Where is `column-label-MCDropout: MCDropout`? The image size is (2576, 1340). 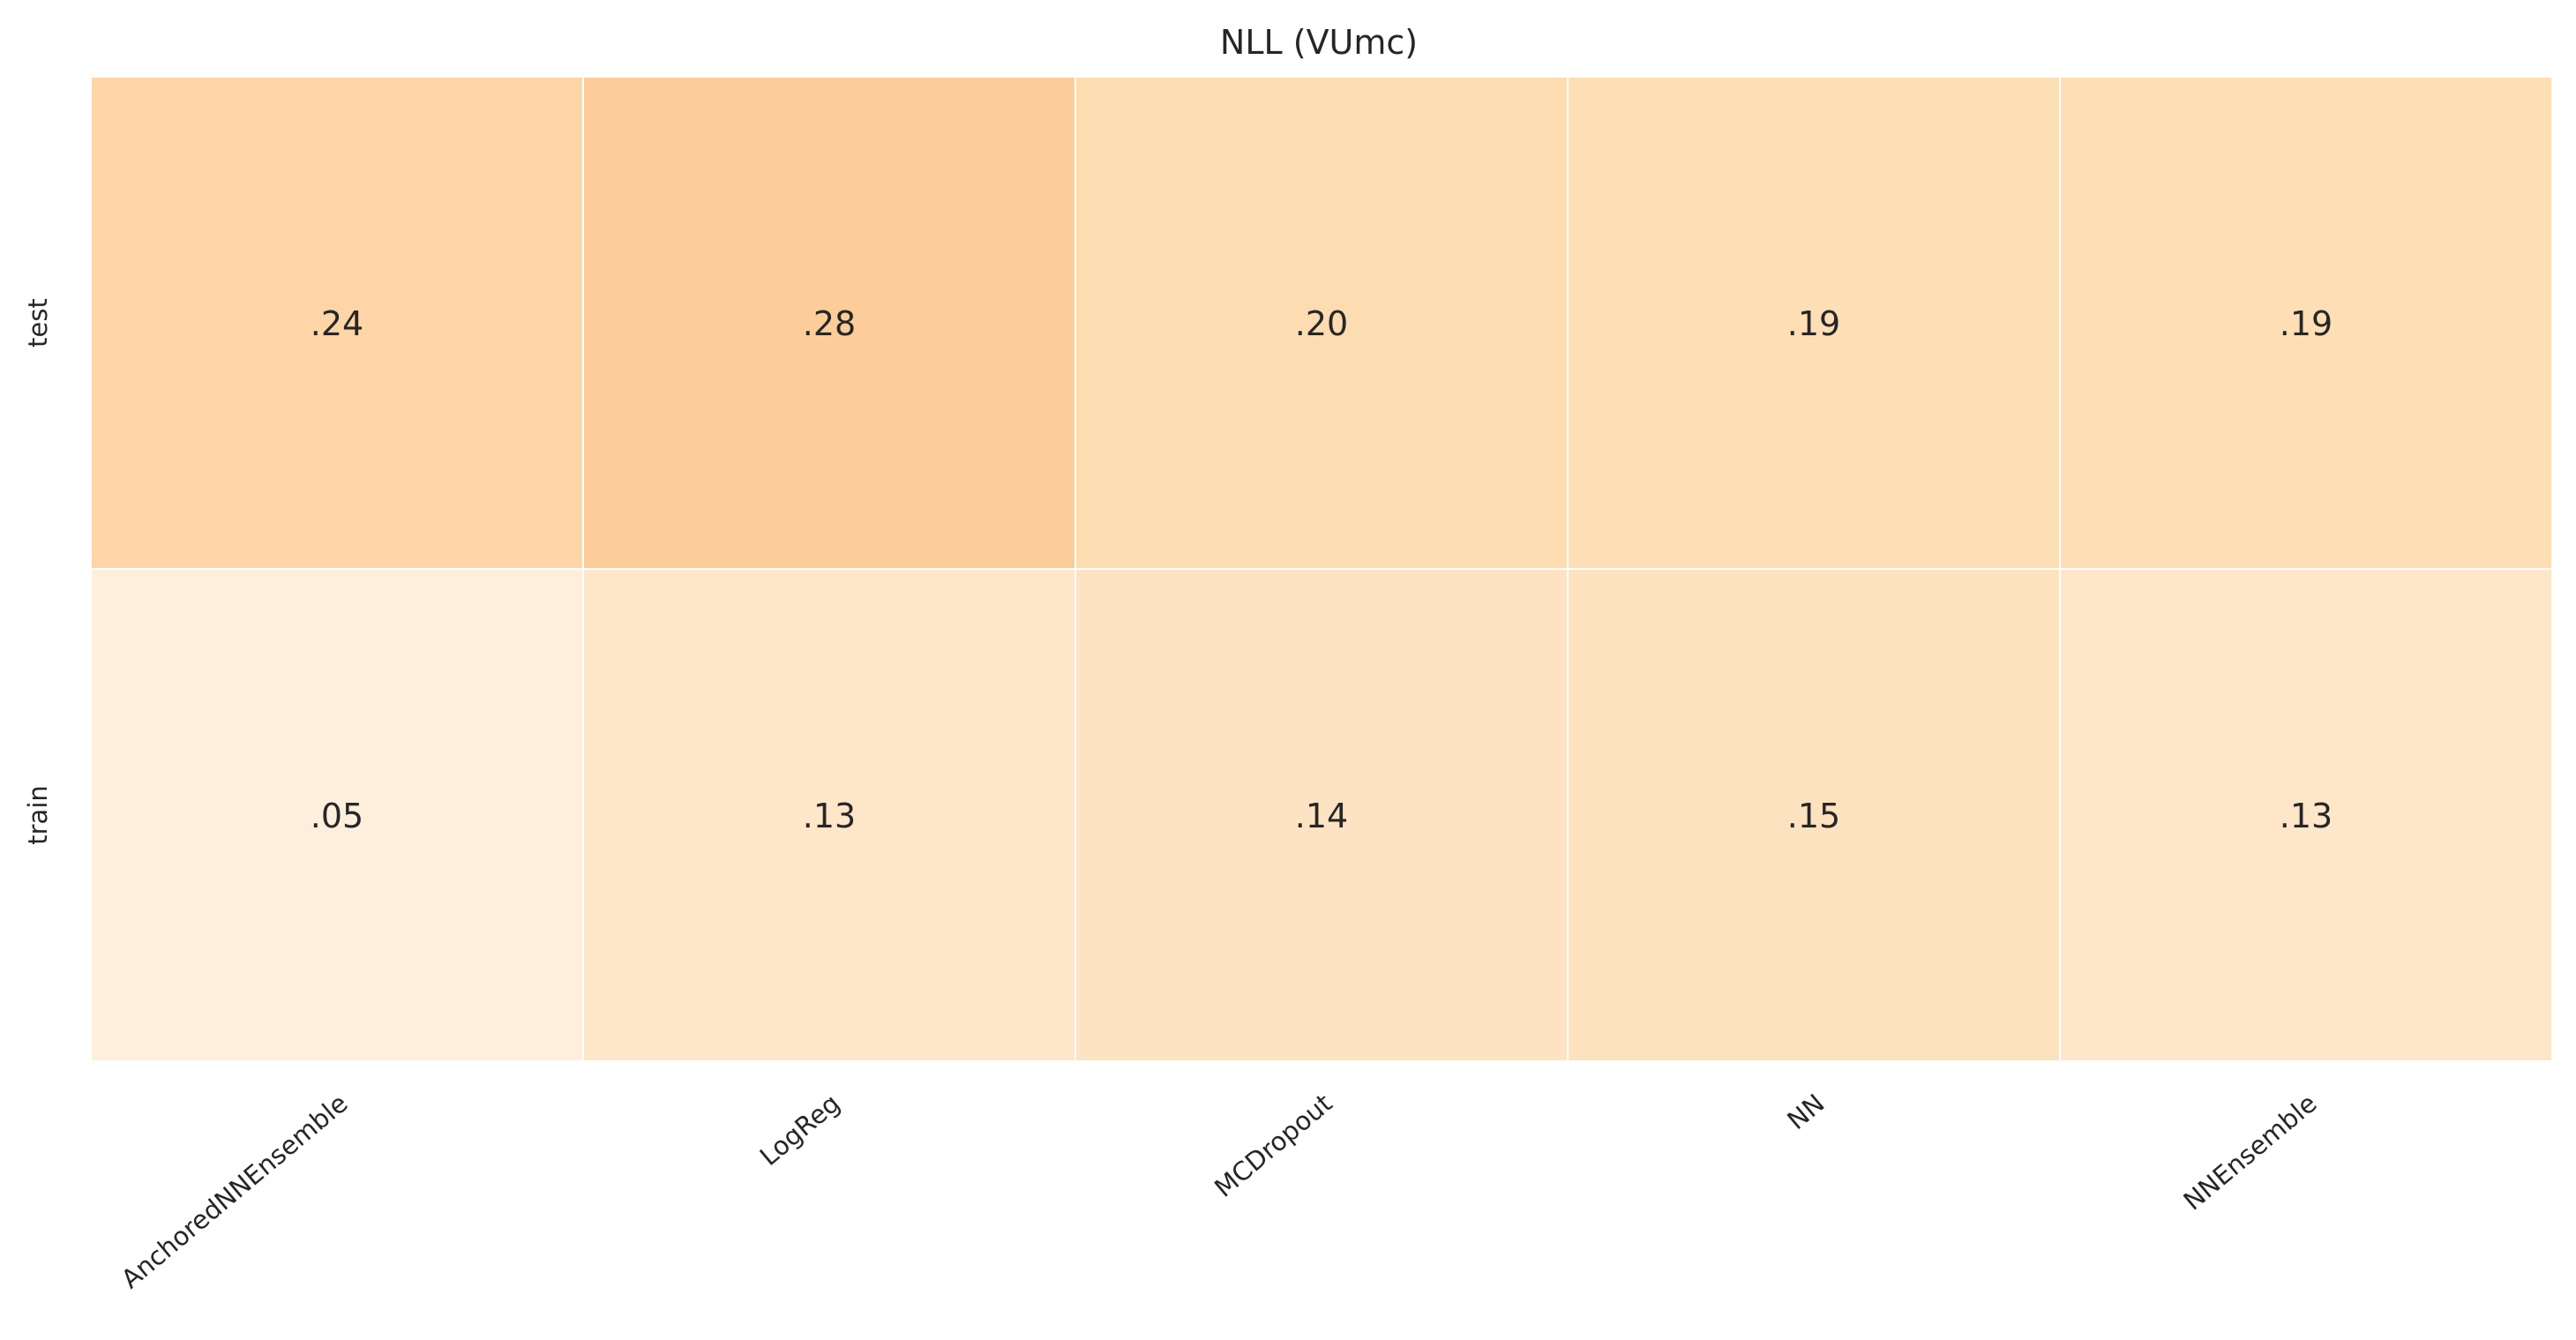 column-label-MCDropout: MCDropout is located at coordinates (1273, 1145).